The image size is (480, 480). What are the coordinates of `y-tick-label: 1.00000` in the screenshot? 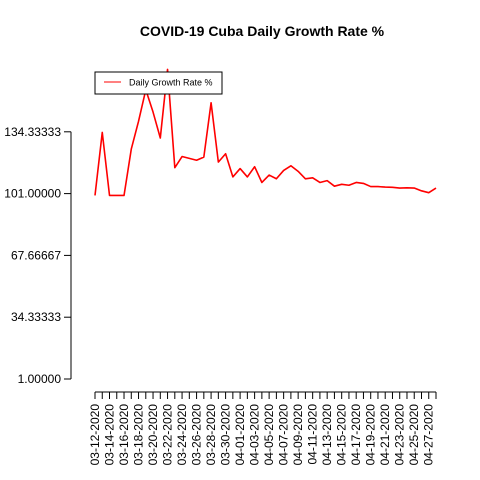 It's located at (40, 379).